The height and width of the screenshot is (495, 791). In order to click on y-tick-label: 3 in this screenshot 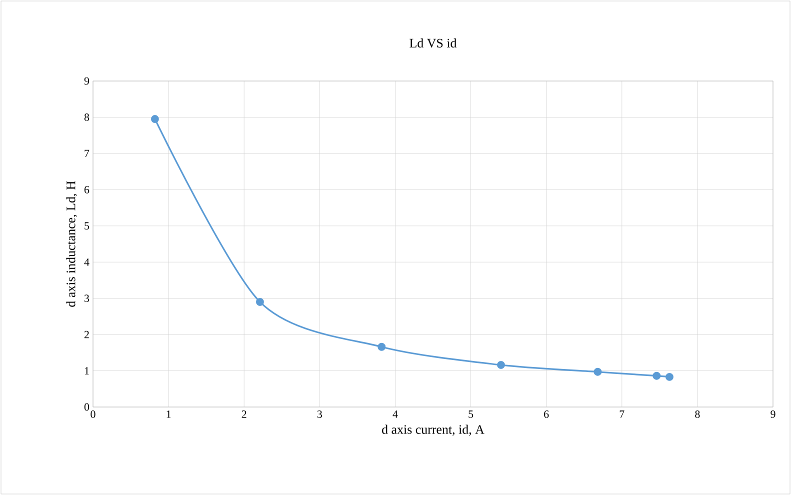, I will do `click(87, 298)`.